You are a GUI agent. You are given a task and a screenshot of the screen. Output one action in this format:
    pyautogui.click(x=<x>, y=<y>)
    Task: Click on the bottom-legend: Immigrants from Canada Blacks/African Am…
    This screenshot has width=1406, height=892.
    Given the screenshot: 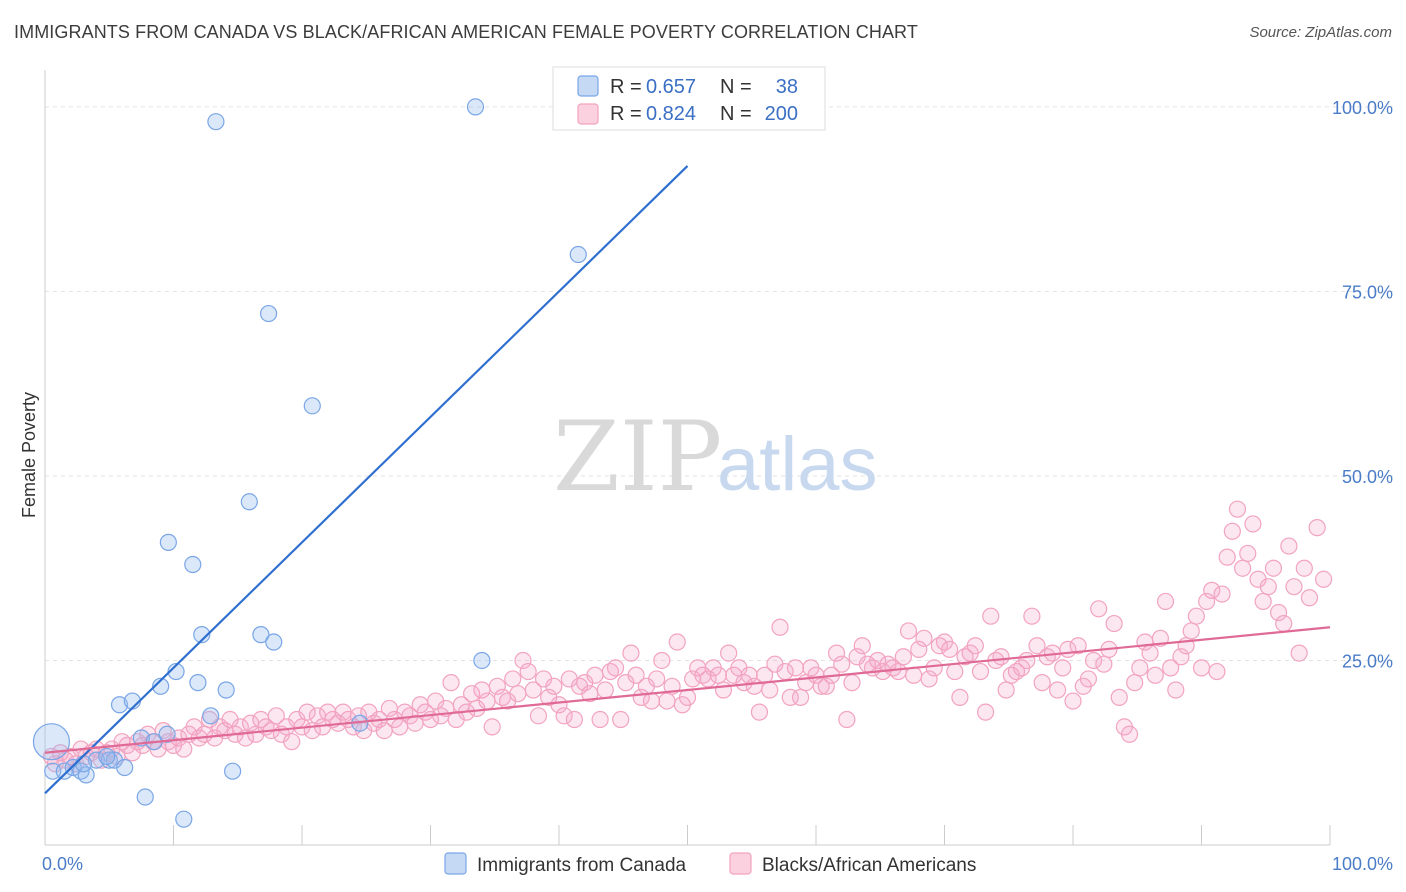 What is the action you would take?
    pyautogui.click(x=710, y=864)
    